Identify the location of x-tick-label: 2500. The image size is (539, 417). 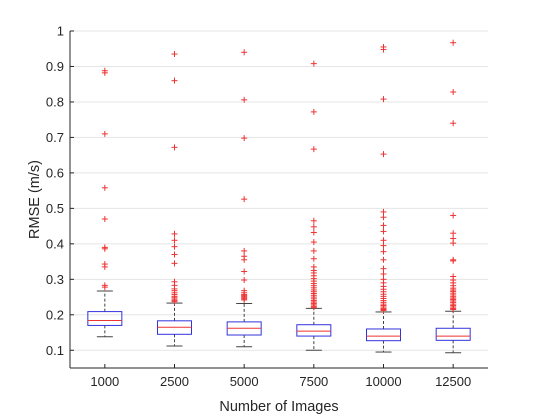
(174, 381).